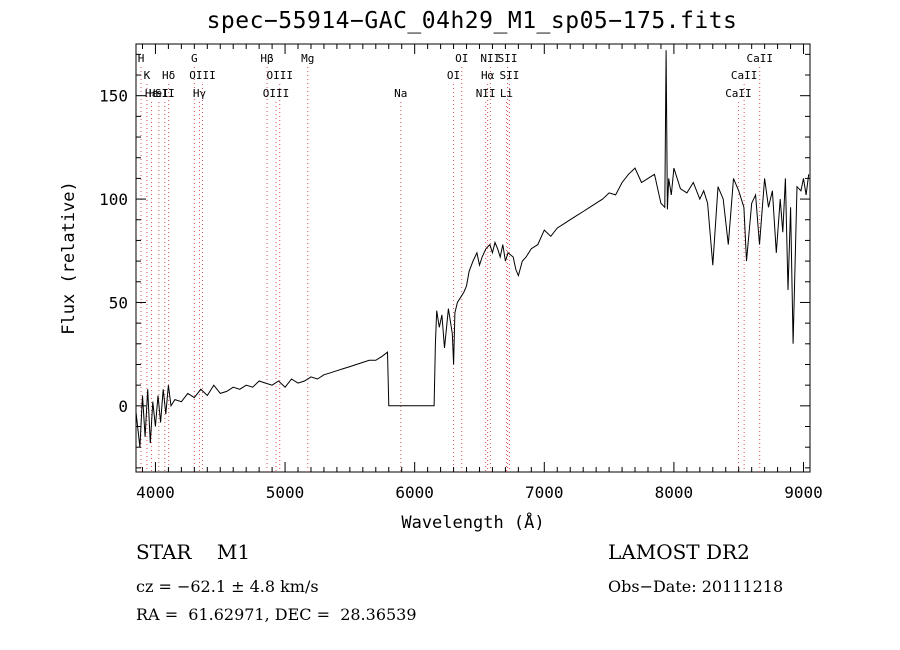 The width and height of the screenshot is (900, 650). Describe the element at coordinates (155, 492) in the screenshot. I see `x-tick-label: 4000` at that location.